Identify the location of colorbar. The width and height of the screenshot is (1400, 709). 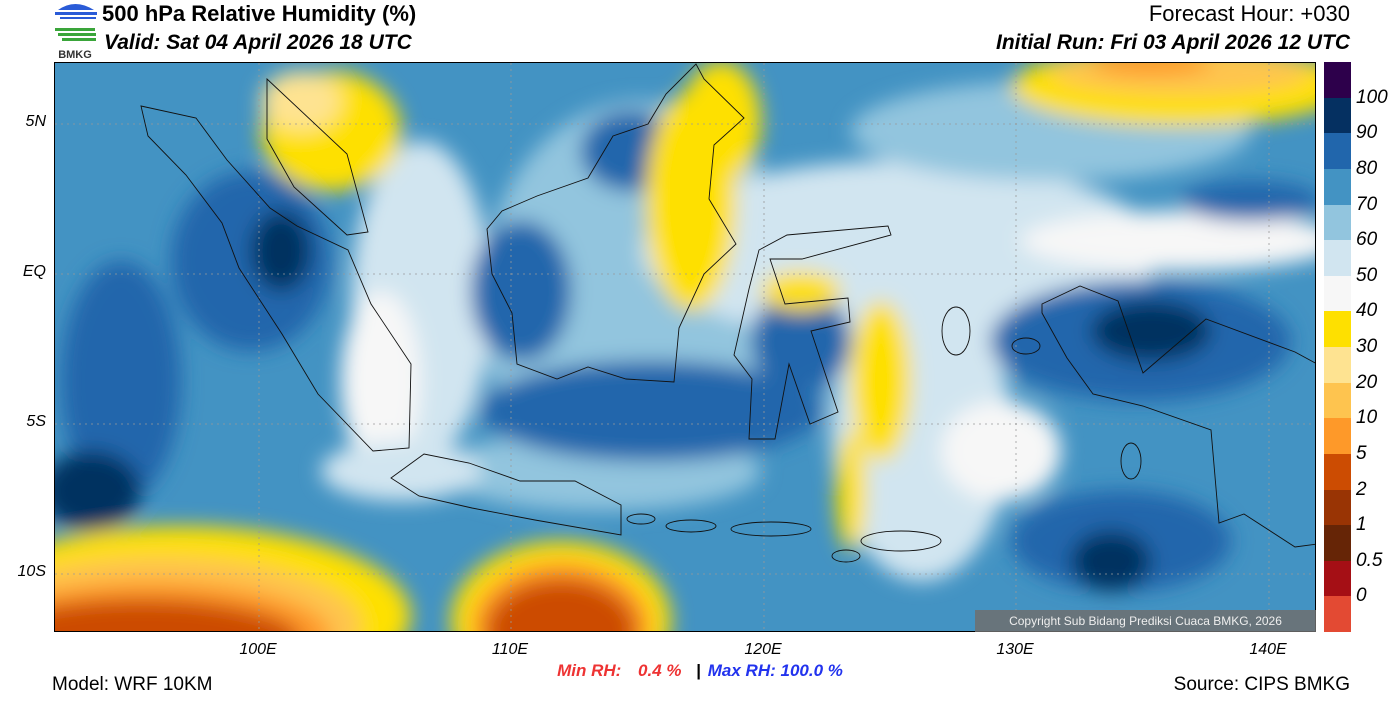
(1337, 347).